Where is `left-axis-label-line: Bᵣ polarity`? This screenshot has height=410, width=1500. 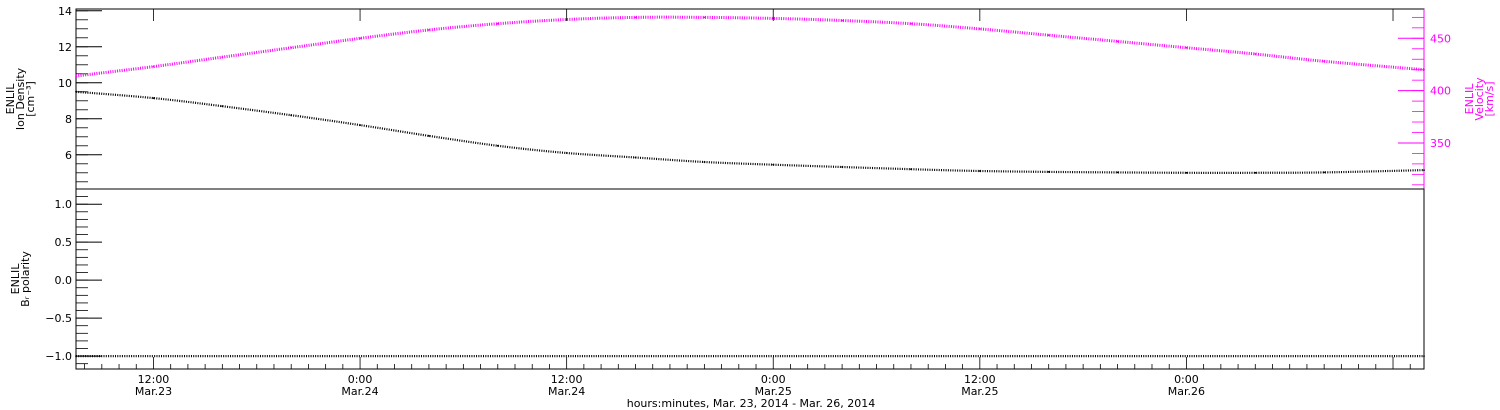
left-axis-label-line: Bᵣ polarity is located at coordinates (25, 279).